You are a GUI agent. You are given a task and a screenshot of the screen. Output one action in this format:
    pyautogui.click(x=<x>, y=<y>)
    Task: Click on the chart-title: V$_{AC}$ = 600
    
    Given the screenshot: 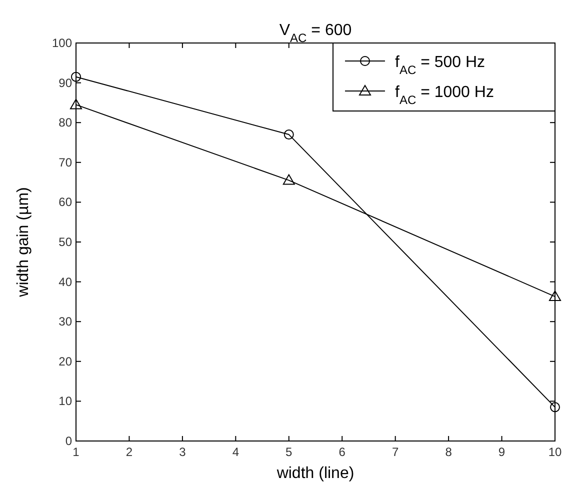 What is the action you would take?
    pyautogui.click(x=315, y=33)
    